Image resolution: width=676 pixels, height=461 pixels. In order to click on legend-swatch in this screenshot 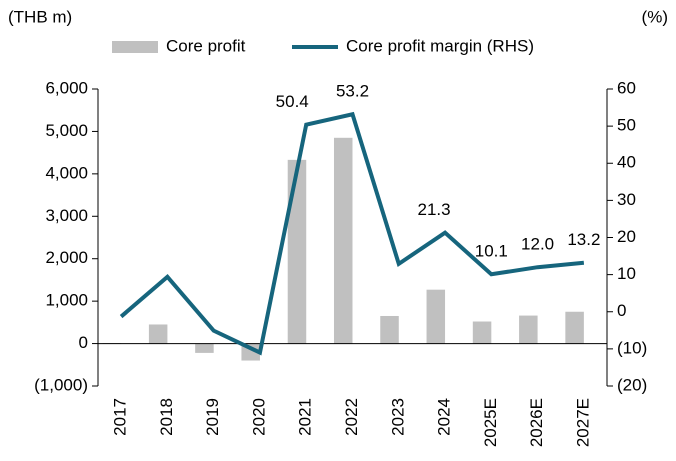, I will do `click(135, 47)`.